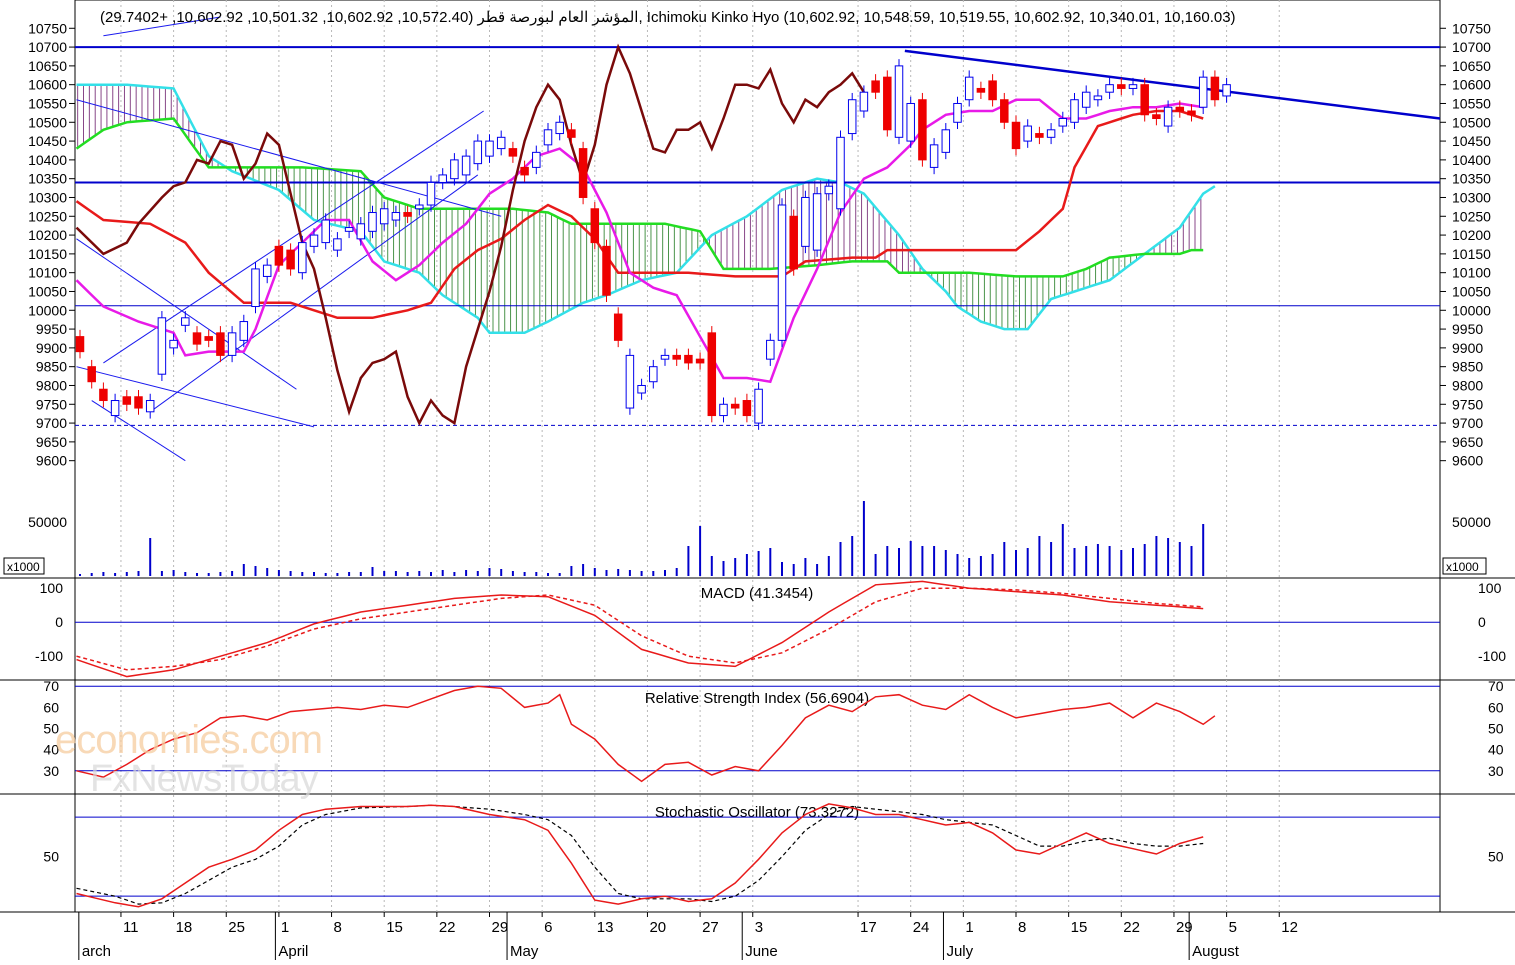  Describe the element at coordinates (47, 122) in the screenshot. I see `price-tick-label-left: 10500` at that location.